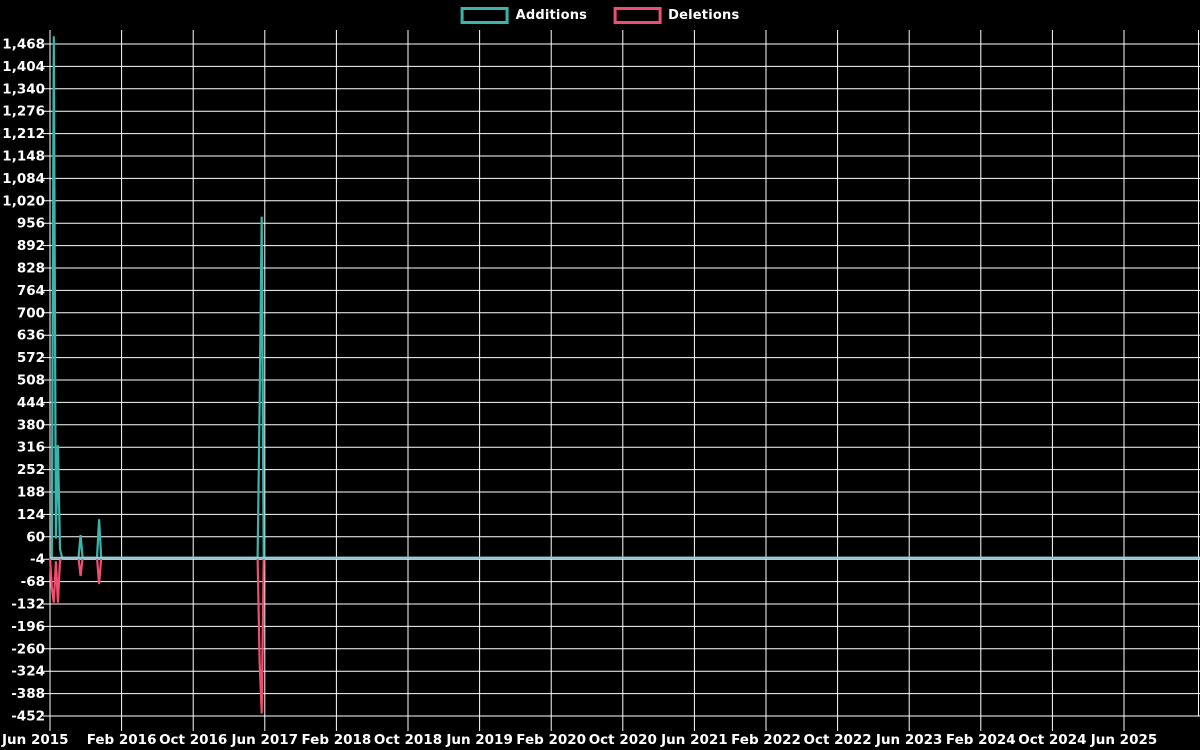 The height and width of the screenshot is (750, 1200). What do you see at coordinates (31, 246) in the screenshot?
I see `y-axis-tick-label: 892` at bounding box center [31, 246].